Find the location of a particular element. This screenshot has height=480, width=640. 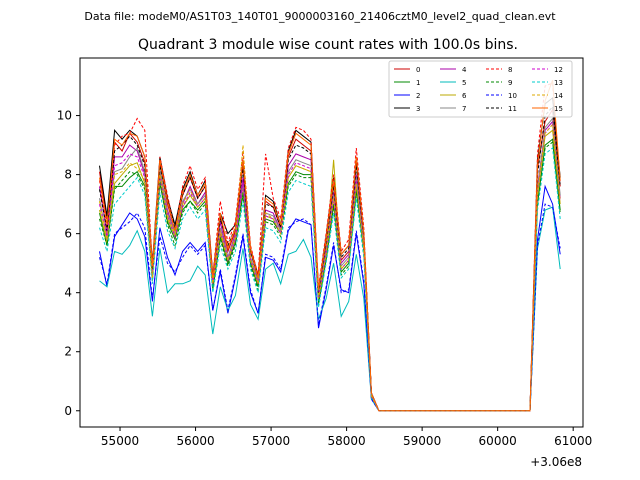

legend-label-9: 9 is located at coordinates (510, 83).